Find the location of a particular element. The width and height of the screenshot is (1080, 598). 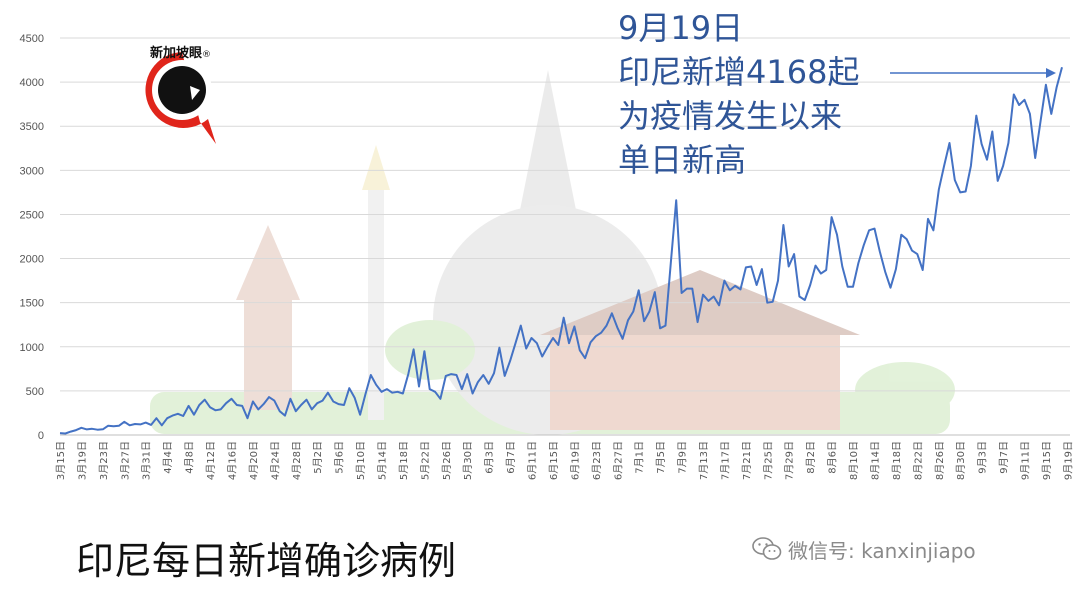

bg-hedge is located at coordinates (550, 413).